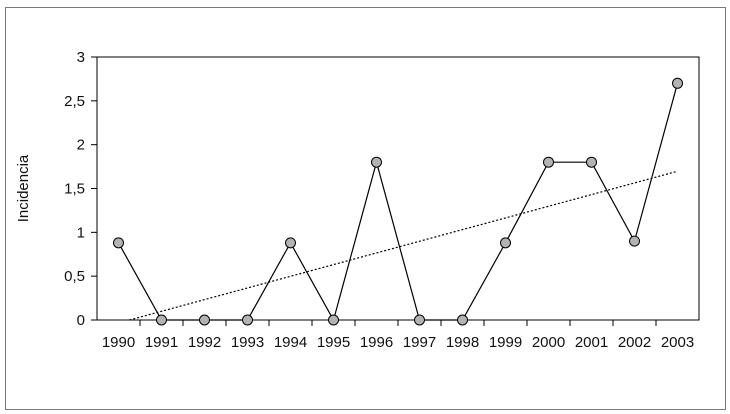  Describe the element at coordinates (548, 342) in the screenshot. I see `x-tick-label: 2000` at that location.